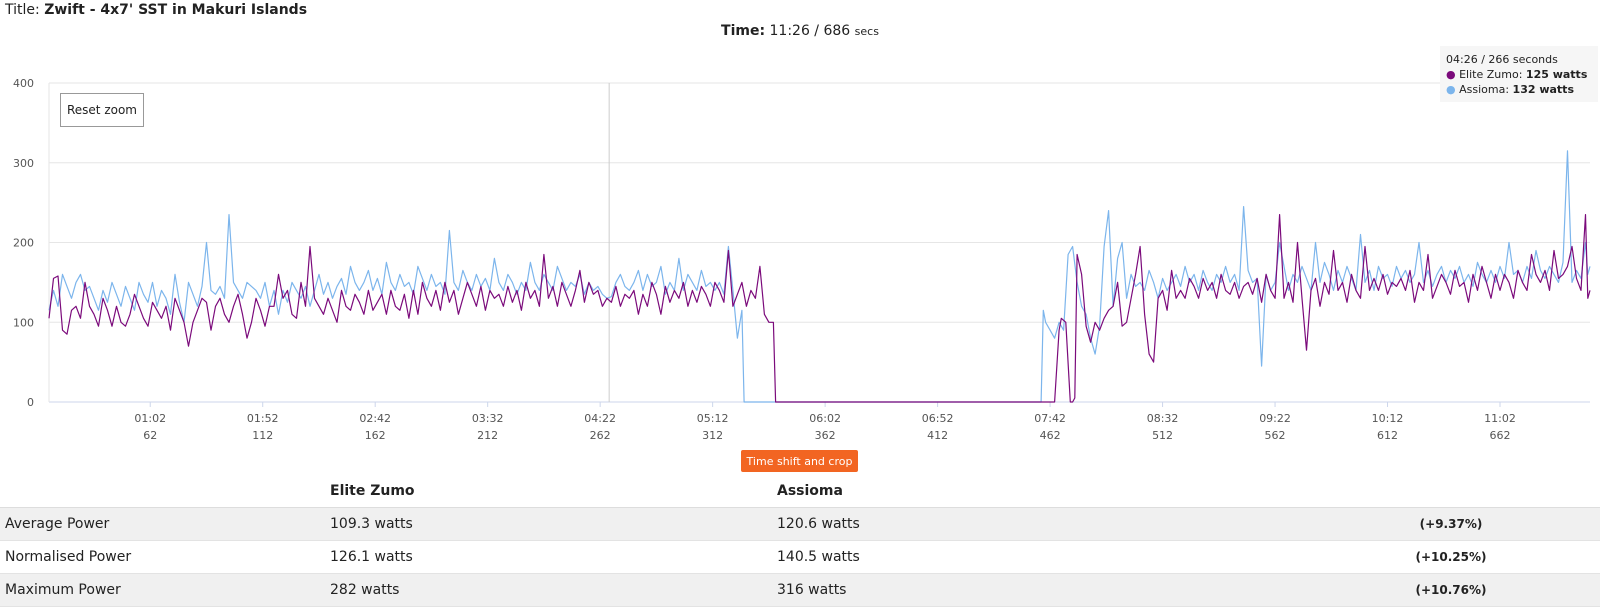  I want to click on x-tick-label: 11:02, so click(1500, 418).